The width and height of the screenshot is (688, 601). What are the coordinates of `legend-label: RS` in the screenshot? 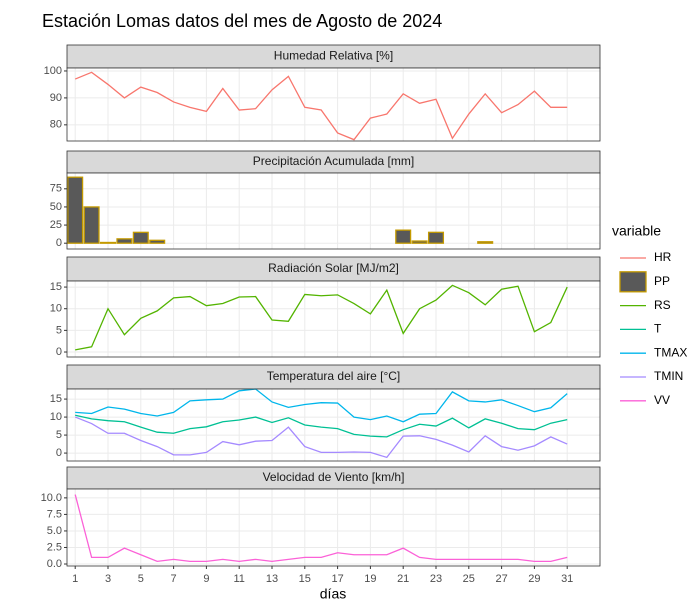 It's located at (662, 305).